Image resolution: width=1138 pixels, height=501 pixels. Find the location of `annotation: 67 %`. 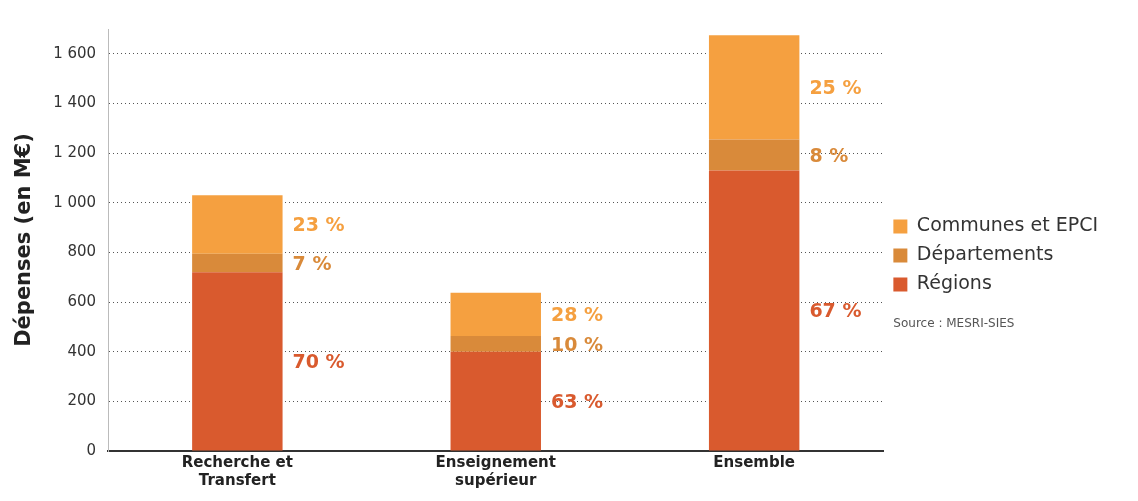

annotation: 67 % is located at coordinates (835, 310).